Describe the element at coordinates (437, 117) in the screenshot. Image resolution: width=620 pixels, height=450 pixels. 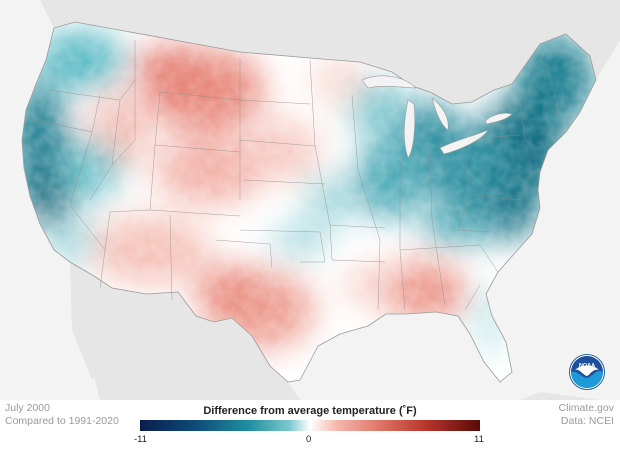
I see `great-lakes` at that location.